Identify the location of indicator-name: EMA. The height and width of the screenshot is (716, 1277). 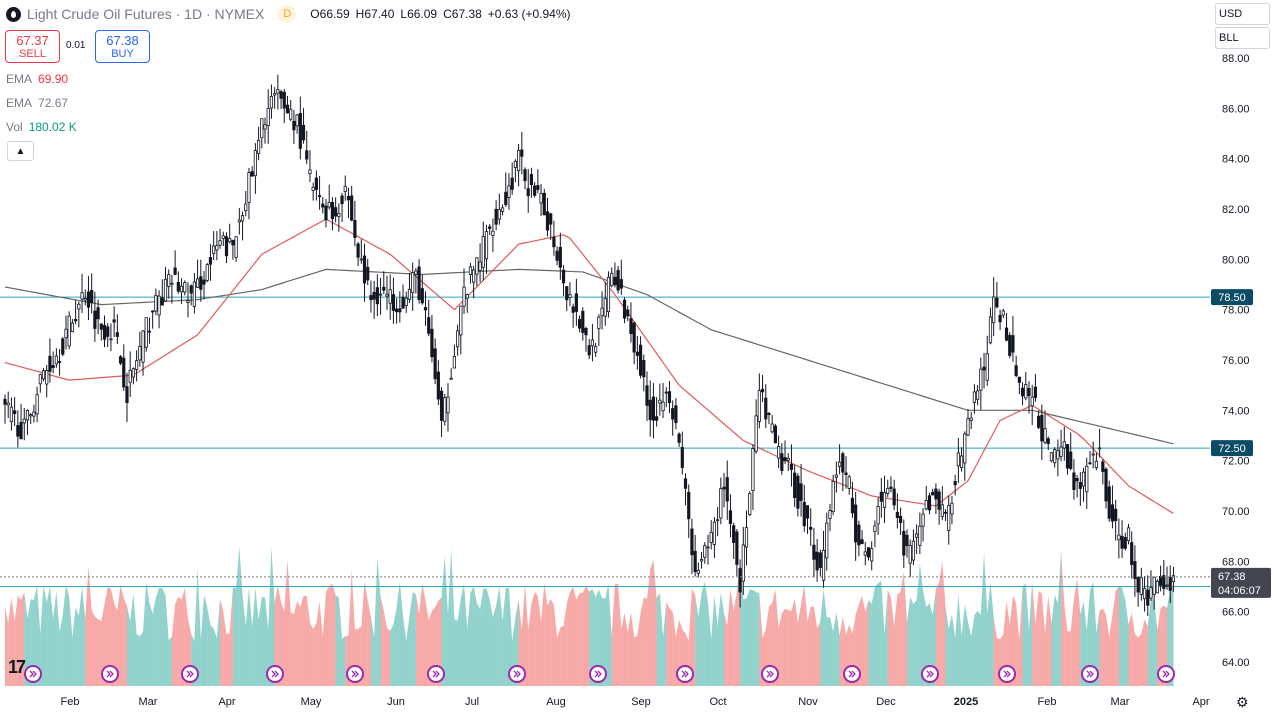
(19, 79).